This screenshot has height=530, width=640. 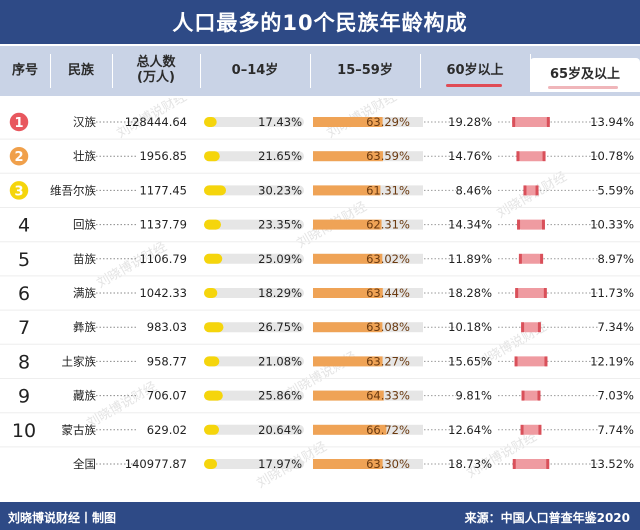 What do you see at coordinates (388, 396) in the screenshot?
I see `label-age-15-59: 64.33%` at bounding box center [388, 396].